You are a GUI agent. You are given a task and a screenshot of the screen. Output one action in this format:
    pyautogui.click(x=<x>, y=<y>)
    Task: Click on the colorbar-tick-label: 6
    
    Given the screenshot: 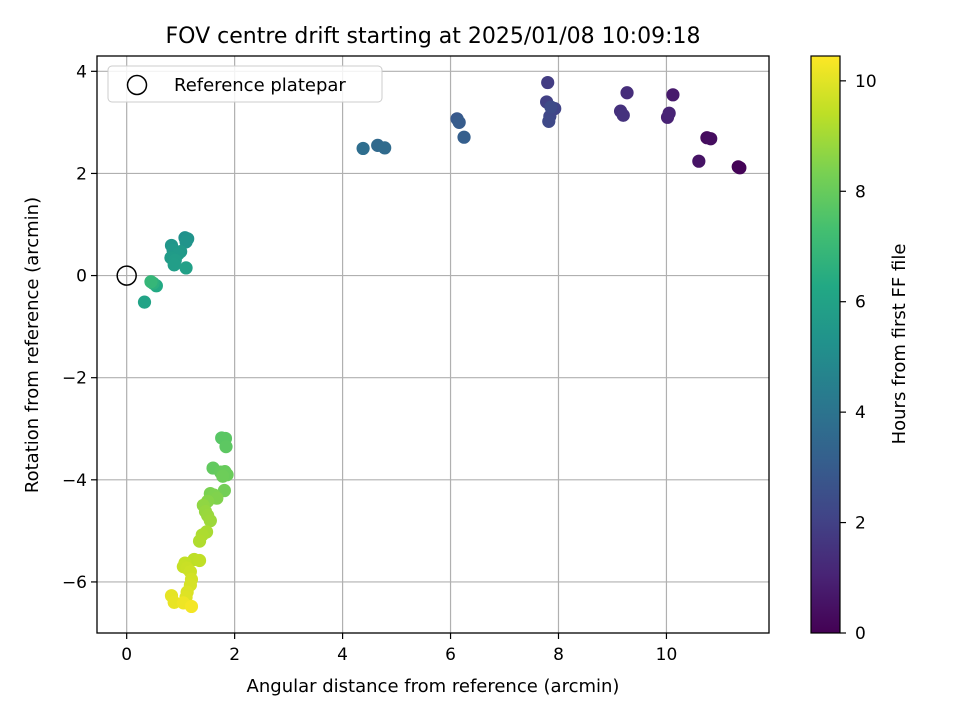 What is the action you would take?
    pyautogui.click(x=860, y=303)
    